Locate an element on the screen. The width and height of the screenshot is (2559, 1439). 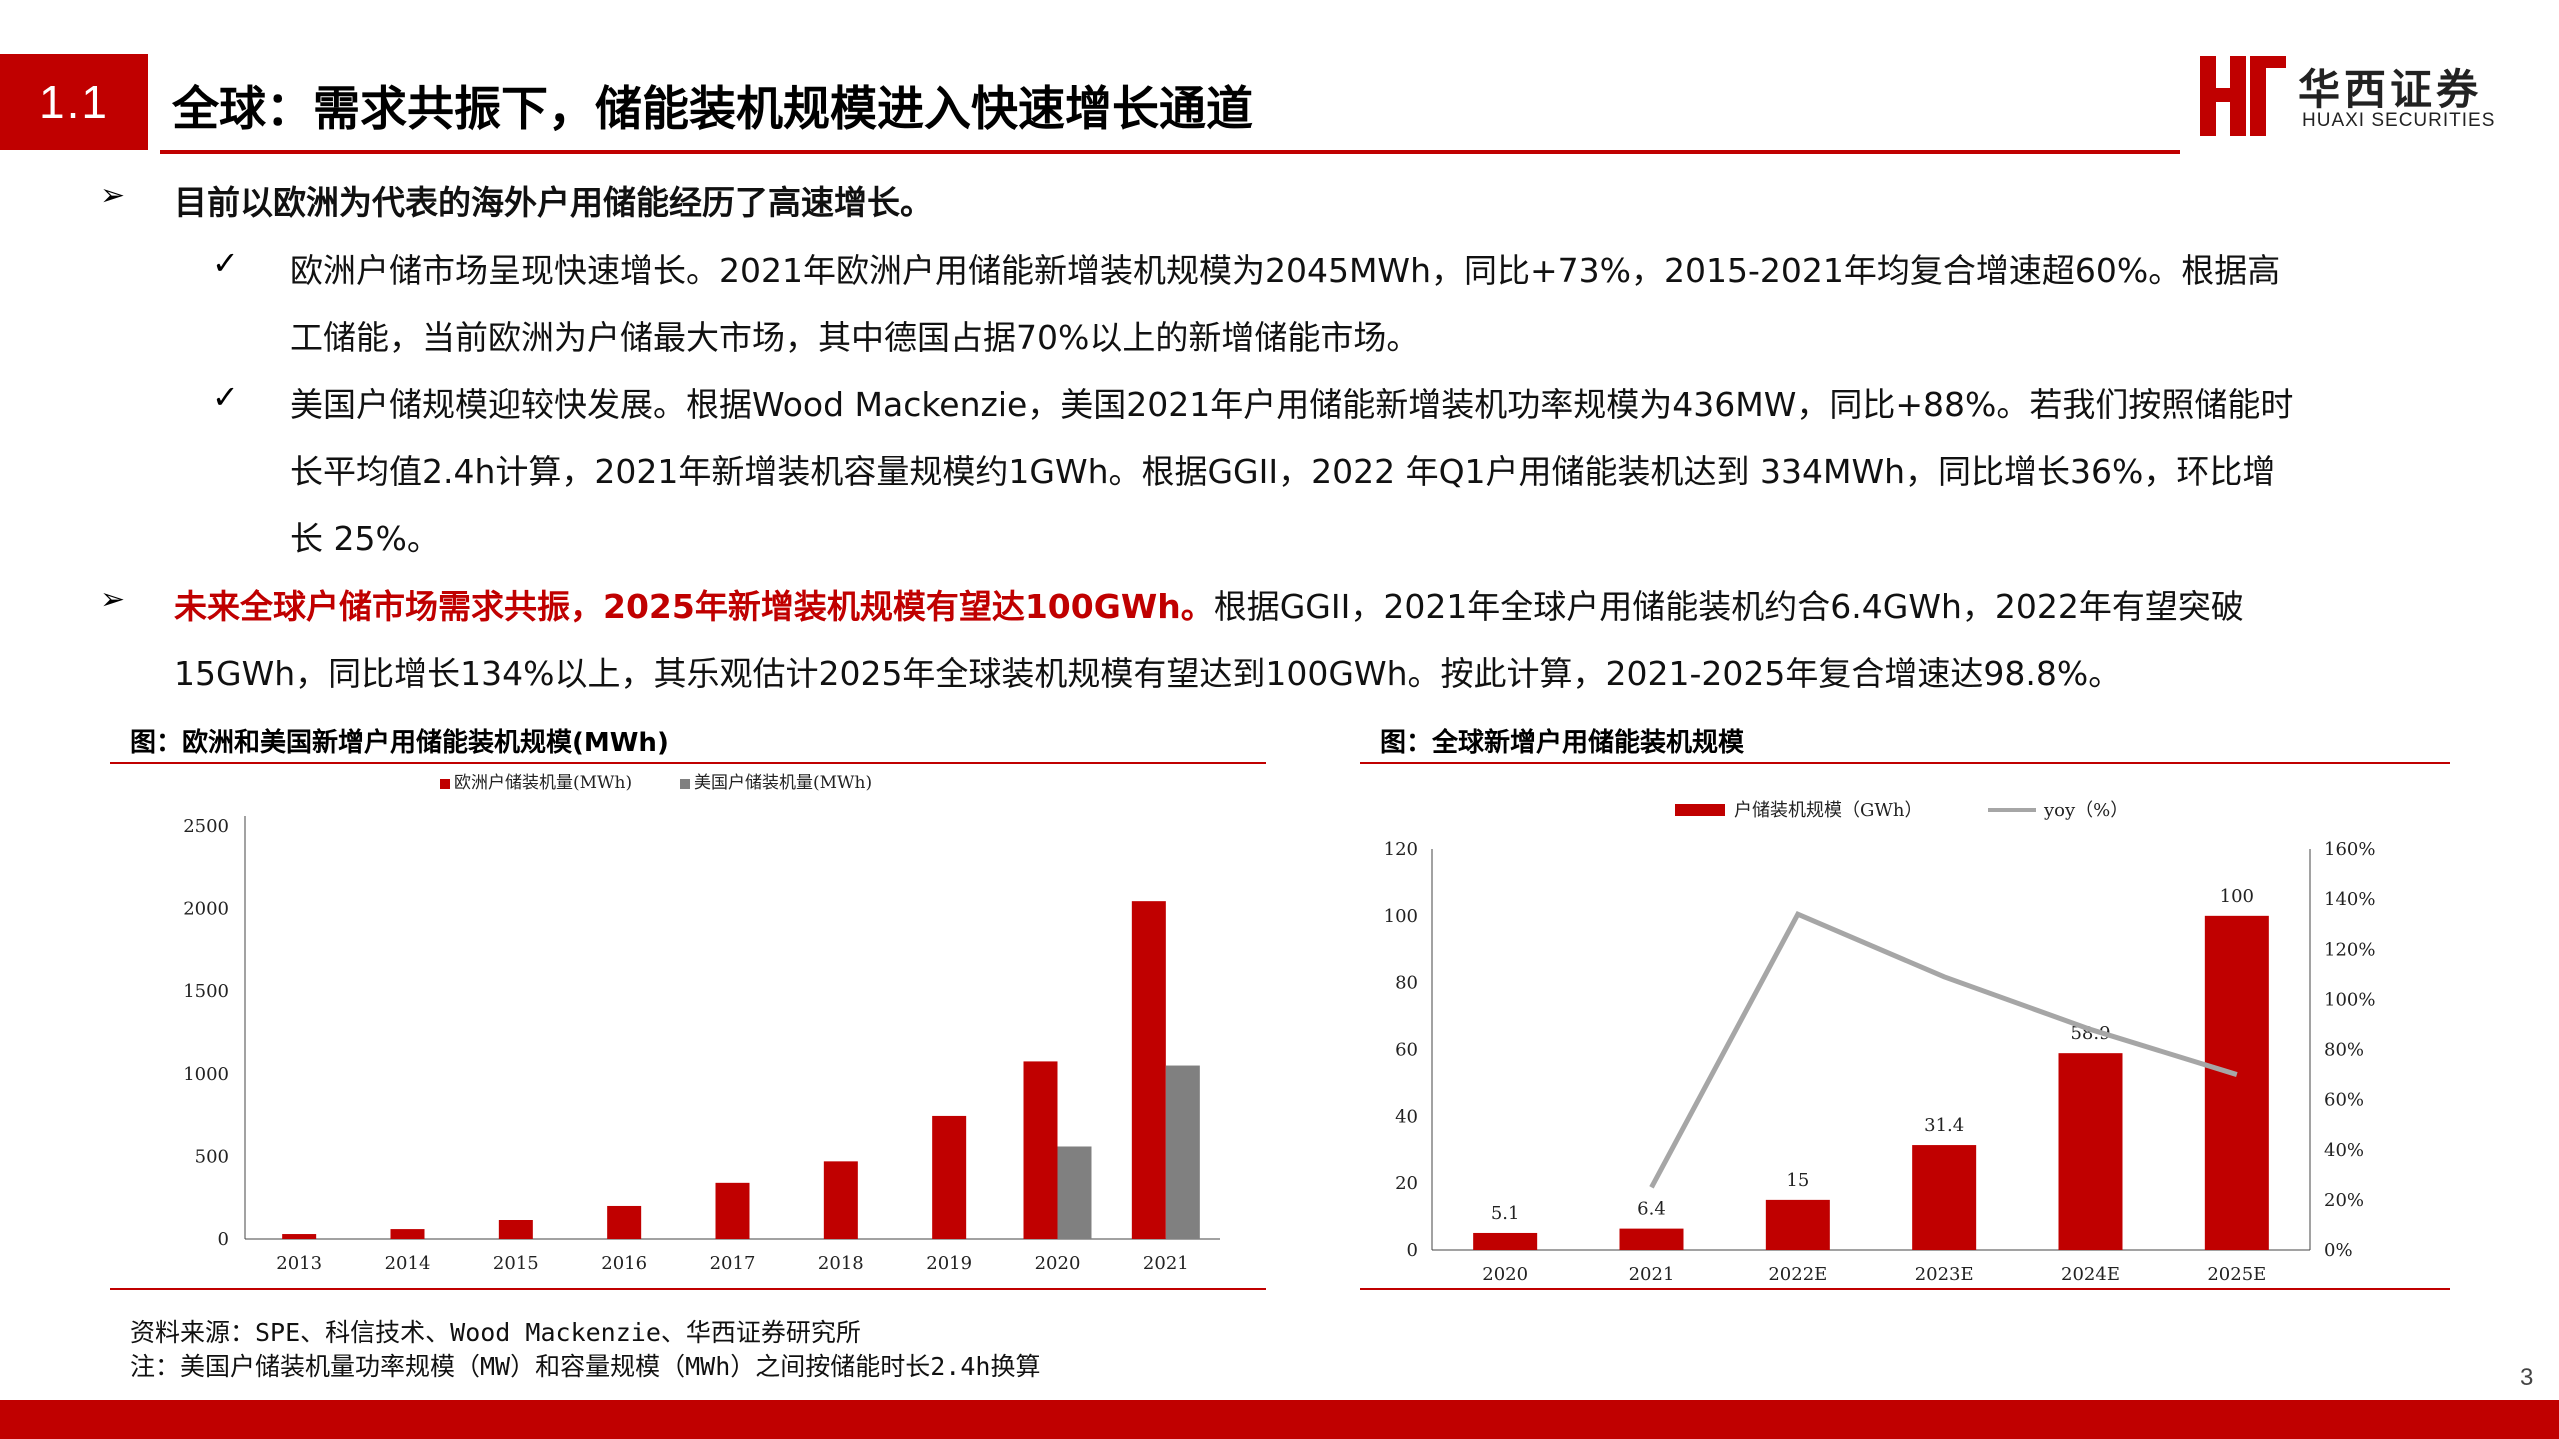
footer-bar is located at coordinates (1279, 1419).